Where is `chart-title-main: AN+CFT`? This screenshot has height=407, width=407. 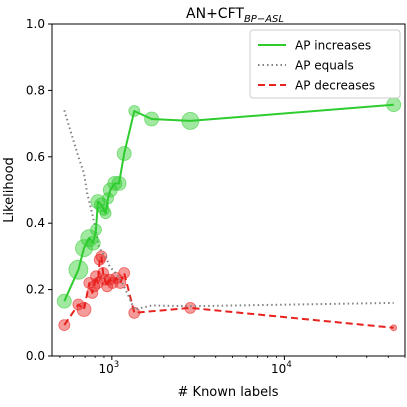 chart-title-main: AN+CFT is located at coordinates (215, 14).